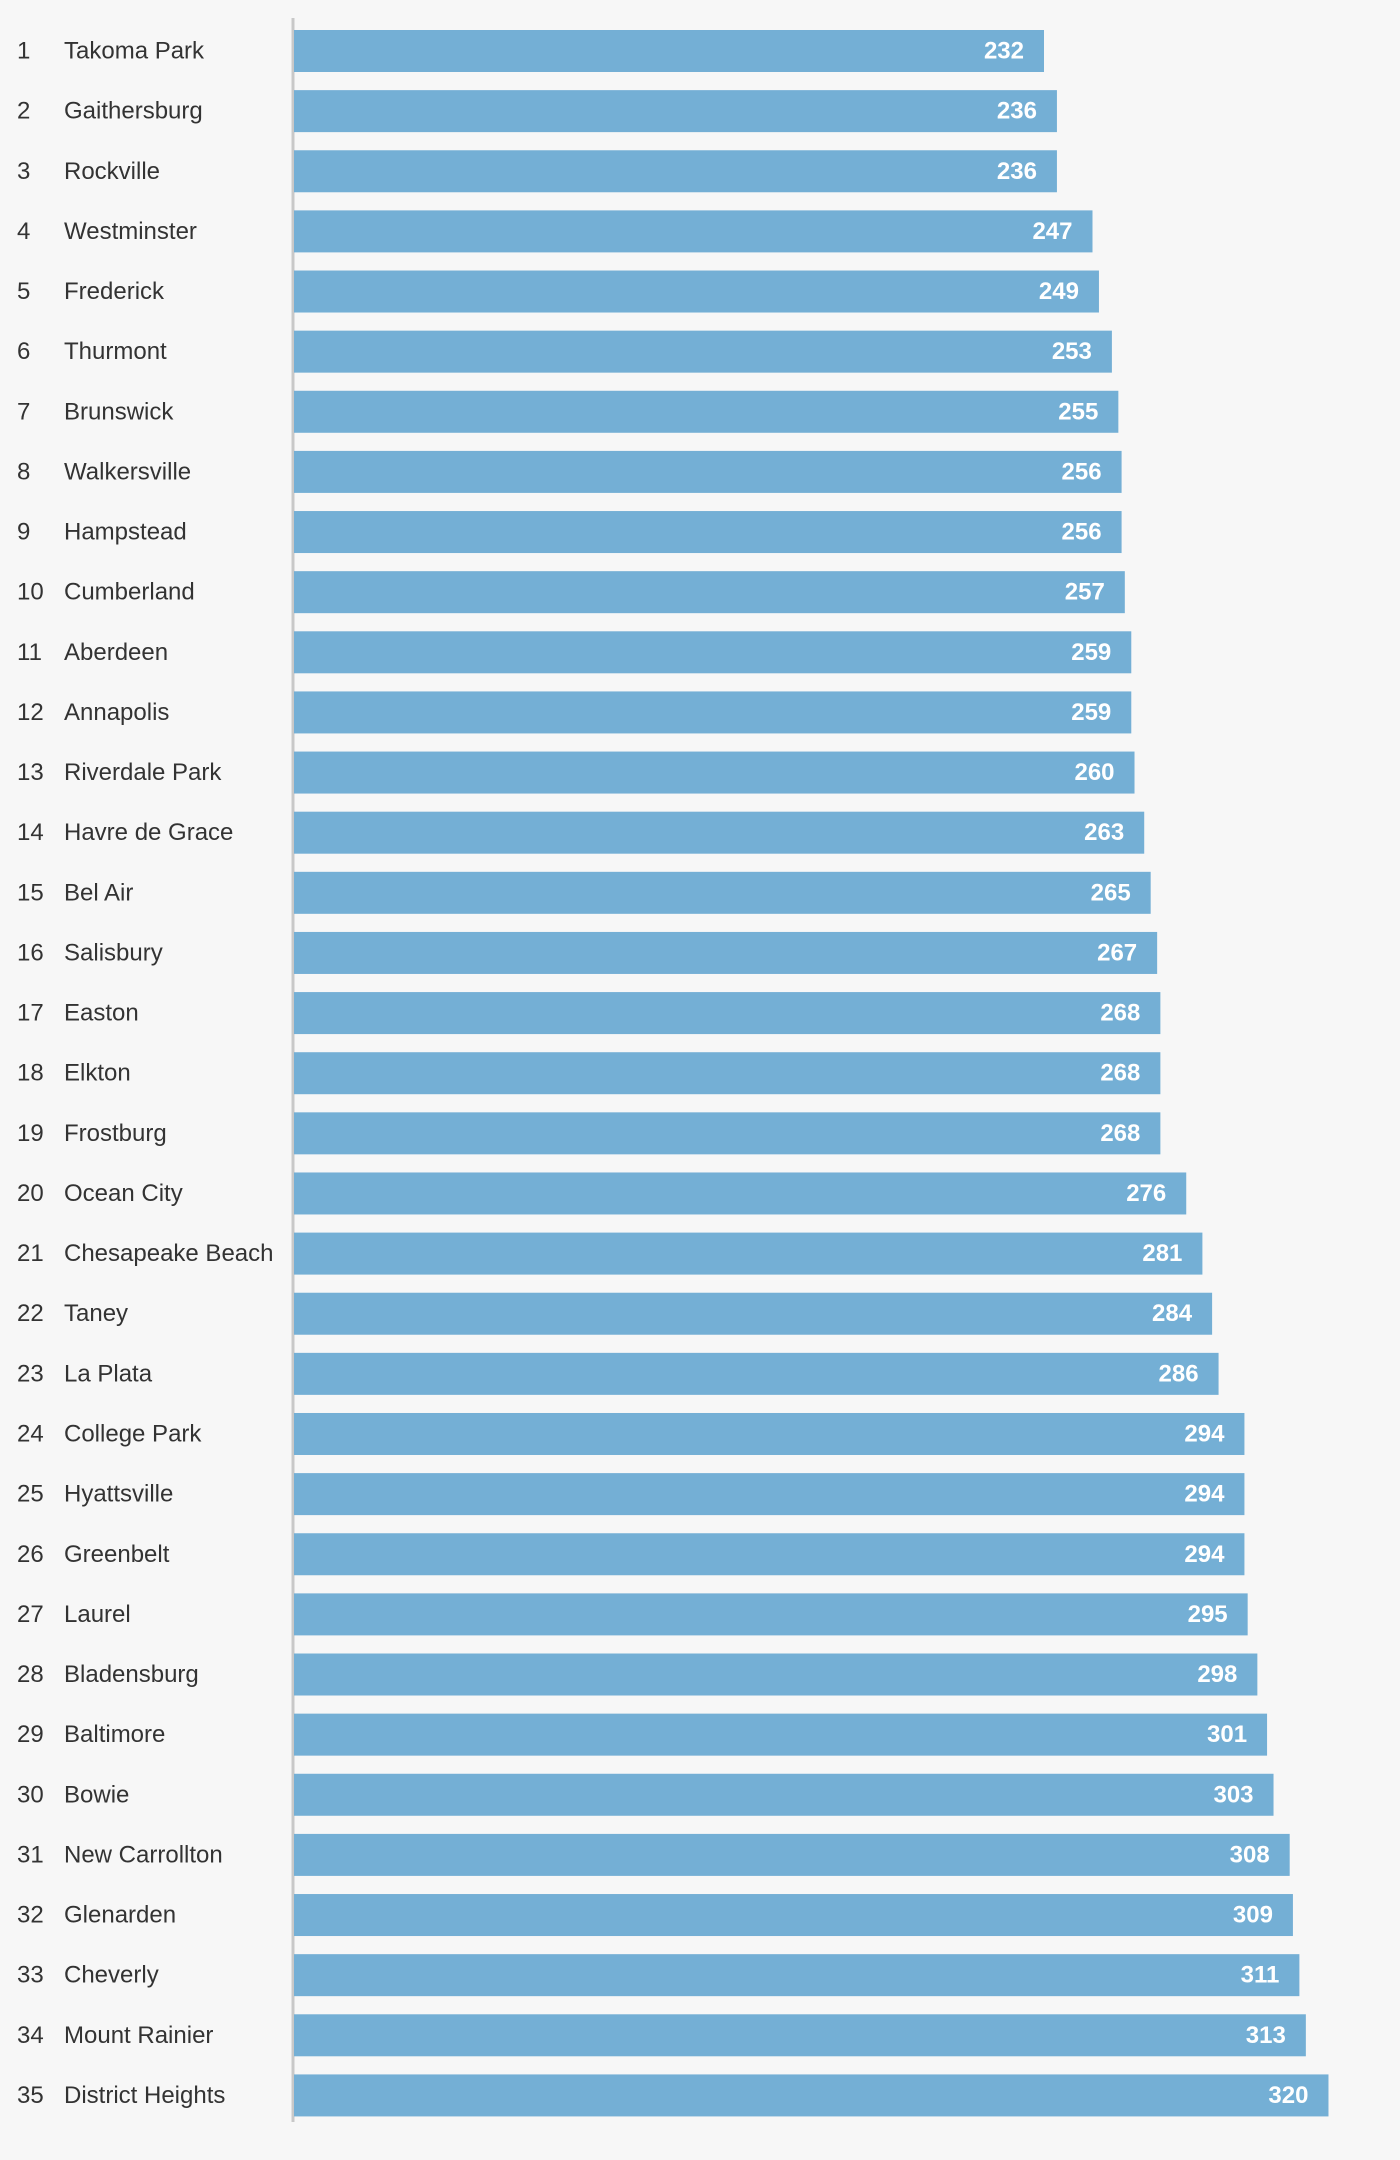 Image resolution: width=1400 pixels, height=2160 pixels. I want to click on bar-row: 5 Frederick 249, so click(558, 291).